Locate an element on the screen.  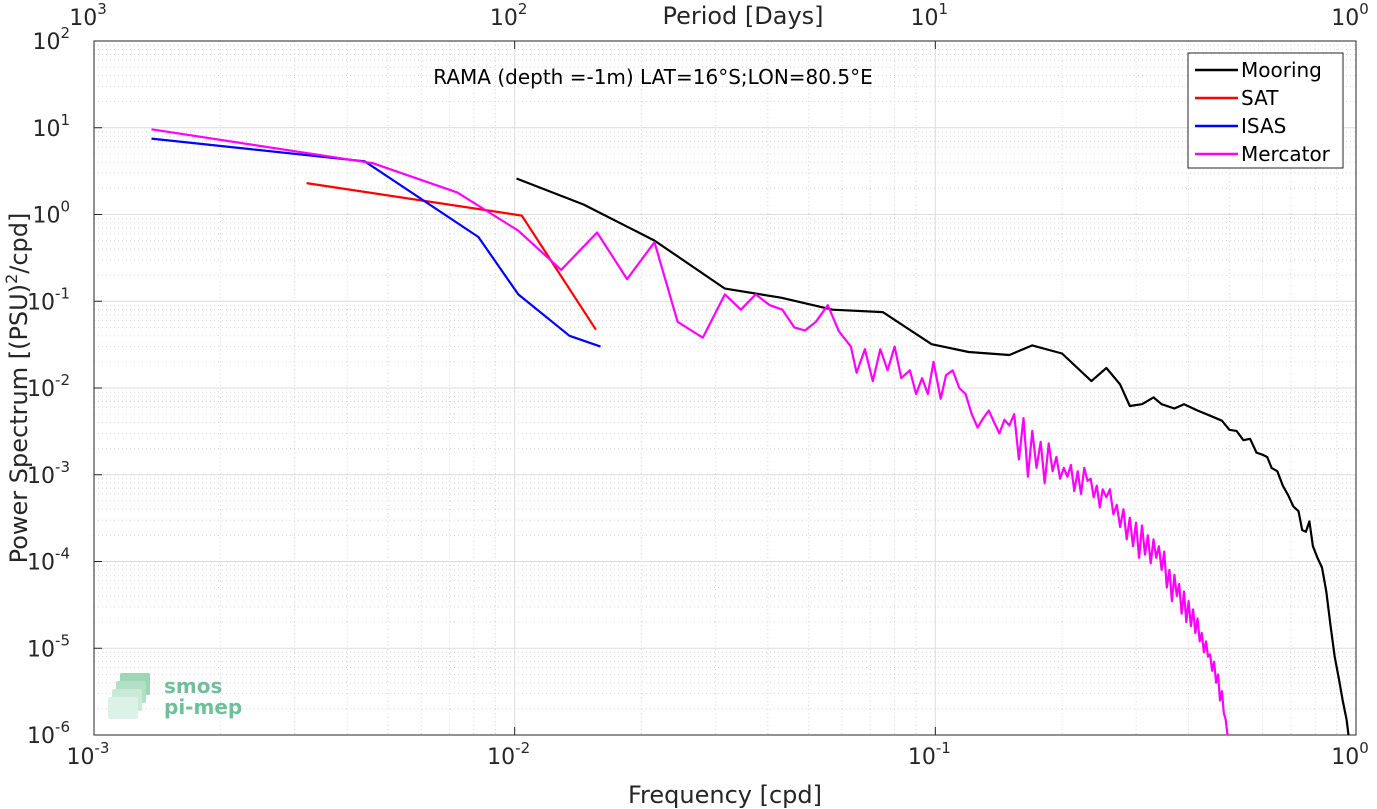
y-tick-label: 10⁻³ is located at coordinates (48, 473).